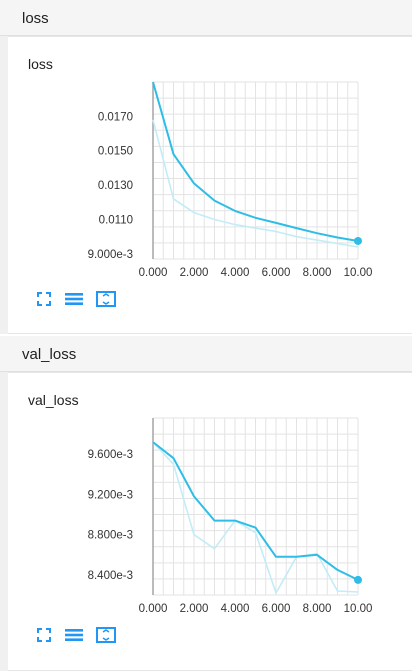  What do you see at coordinates (49, 354) in the screenshot?
I see `section-title: val_loss` at bounding box center [49, 354].